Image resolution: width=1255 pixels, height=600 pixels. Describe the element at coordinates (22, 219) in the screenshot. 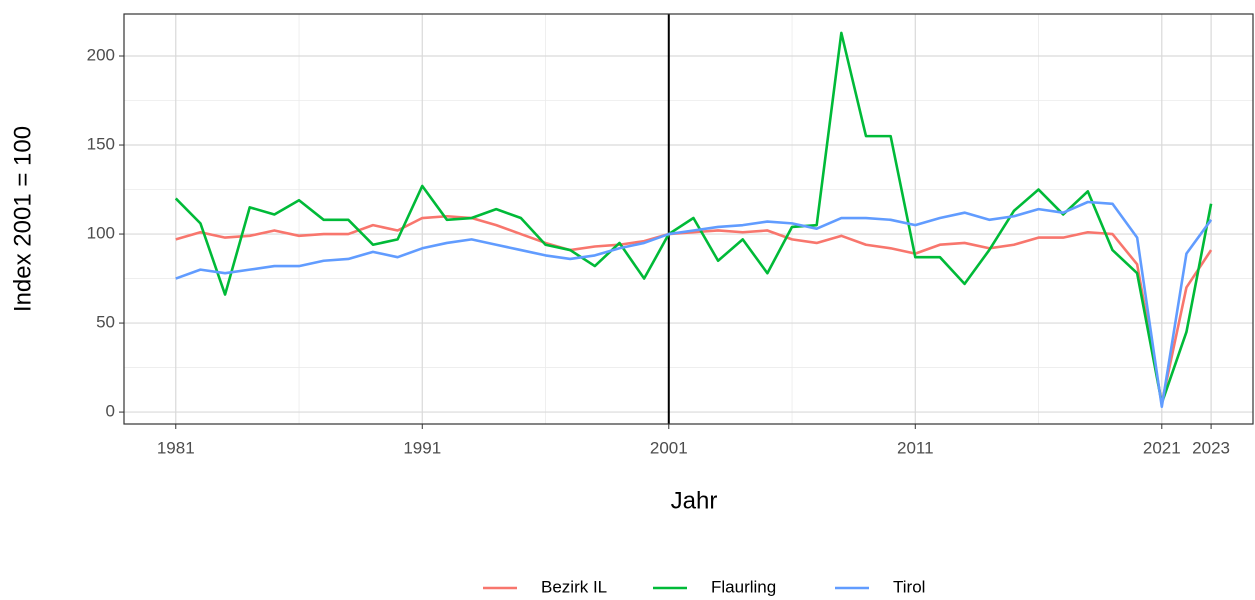

I see `y-axis-title: Index 2001 = 100` at that location.